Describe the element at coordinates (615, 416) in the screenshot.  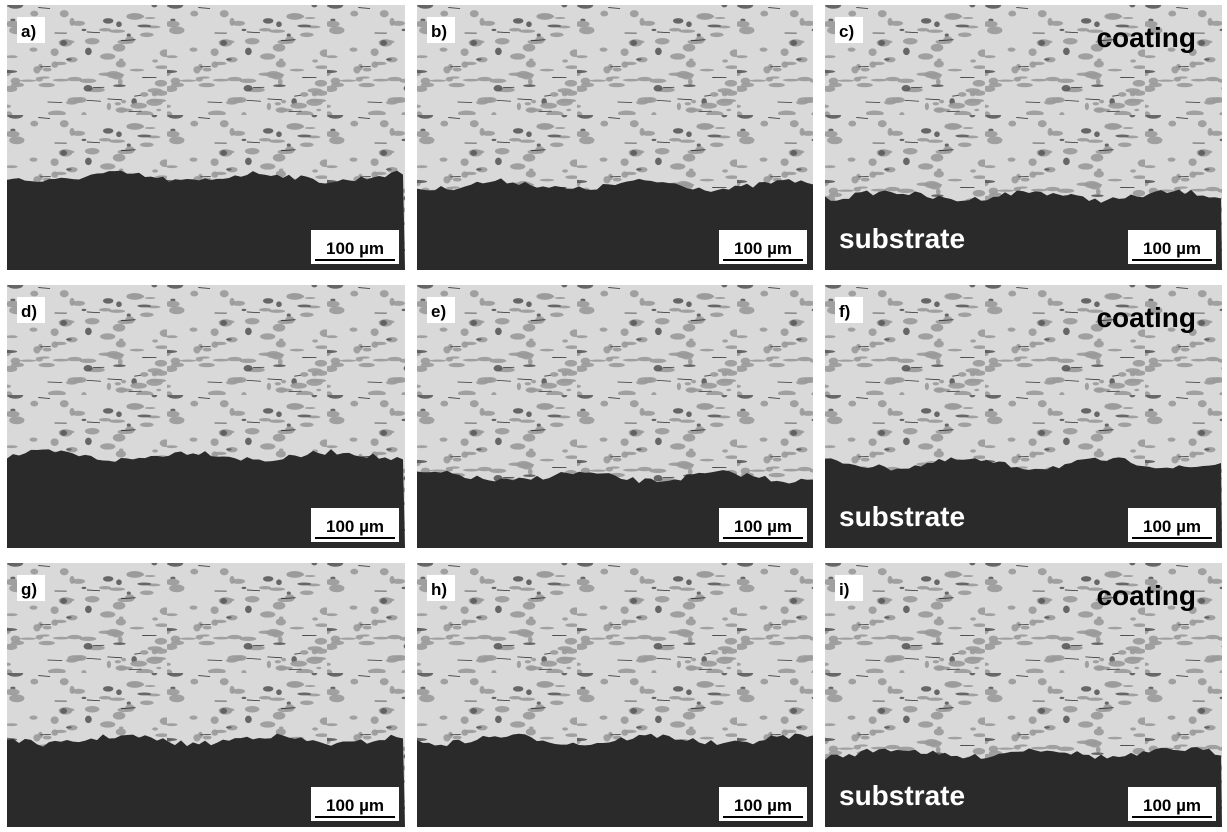
I see `micrograph-panel: e) 100 µm` at that location.